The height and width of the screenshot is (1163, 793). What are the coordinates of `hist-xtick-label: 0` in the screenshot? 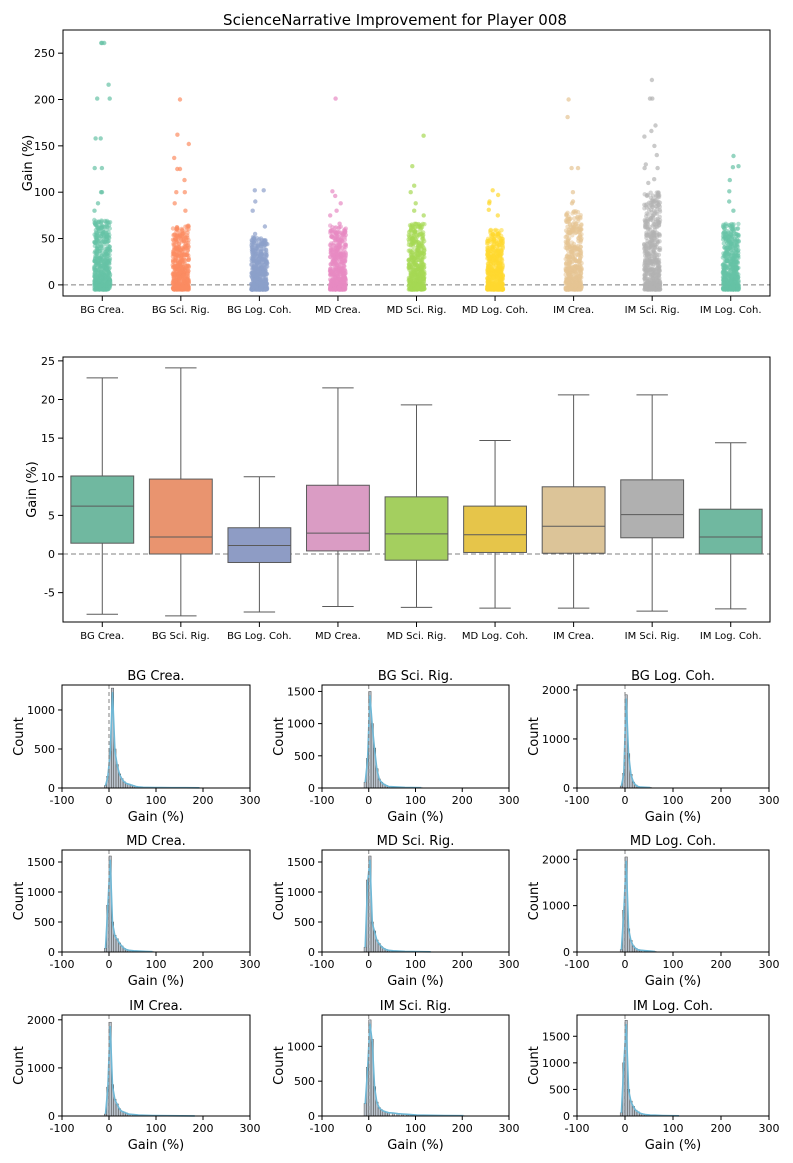 It's located at (109, 1128).